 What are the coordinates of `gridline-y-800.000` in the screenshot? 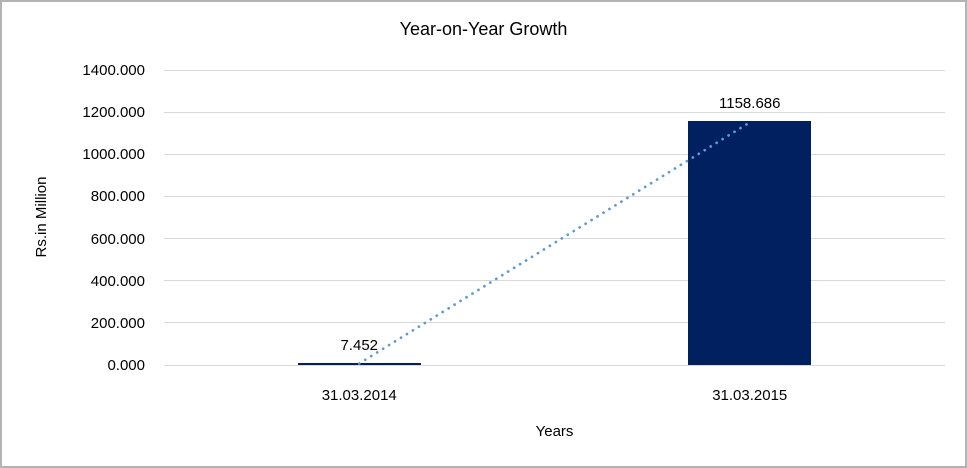 It's located at (554, 196).